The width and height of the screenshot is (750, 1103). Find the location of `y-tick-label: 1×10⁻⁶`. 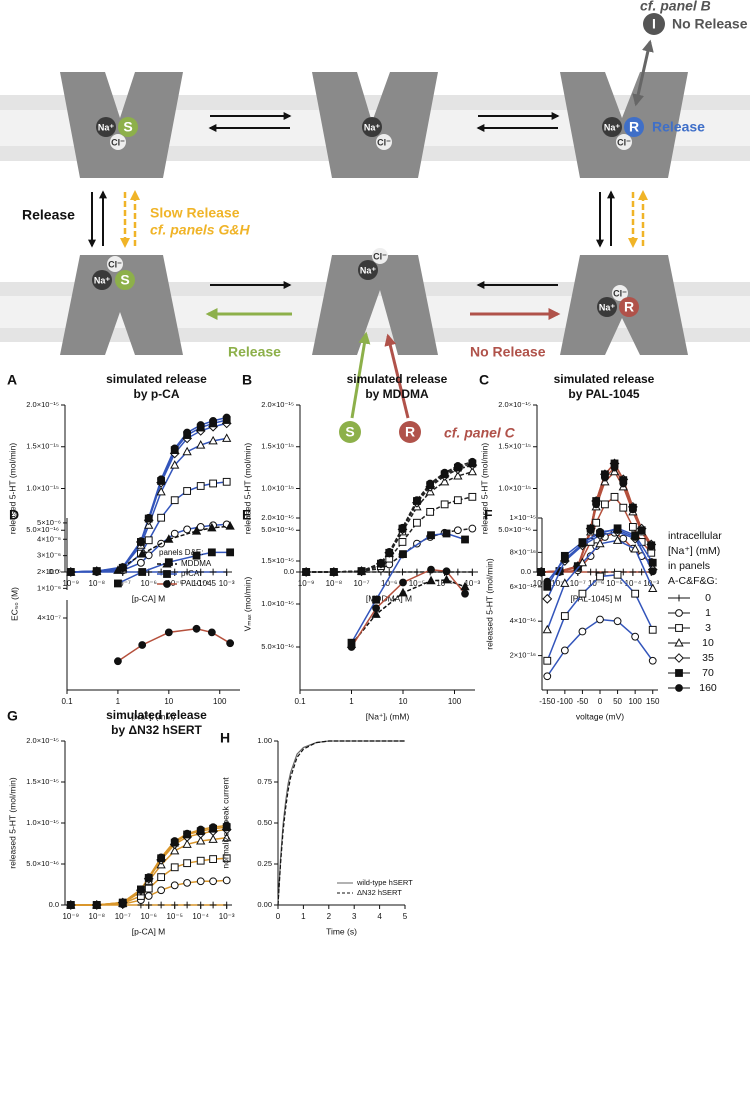

y-tick-label: 1×10⁻⁶ is located at coordinates (49, 587).